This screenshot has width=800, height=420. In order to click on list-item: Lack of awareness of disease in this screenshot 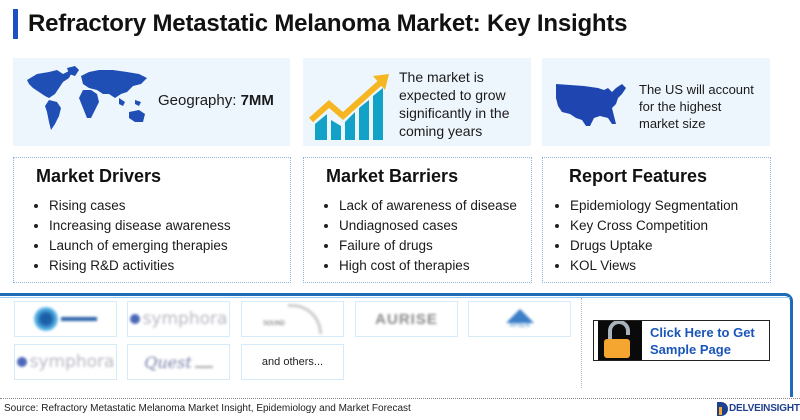, I will do `click(420, 206)`.